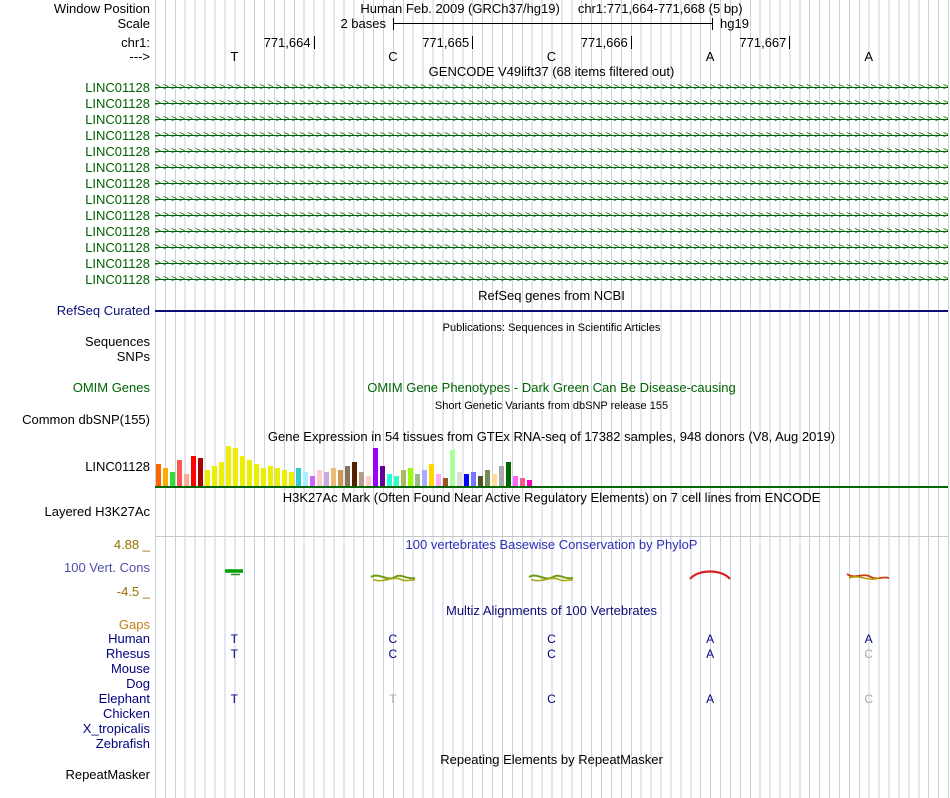  I want to click on multiz-species-label: Elephant, so click(124, 698).